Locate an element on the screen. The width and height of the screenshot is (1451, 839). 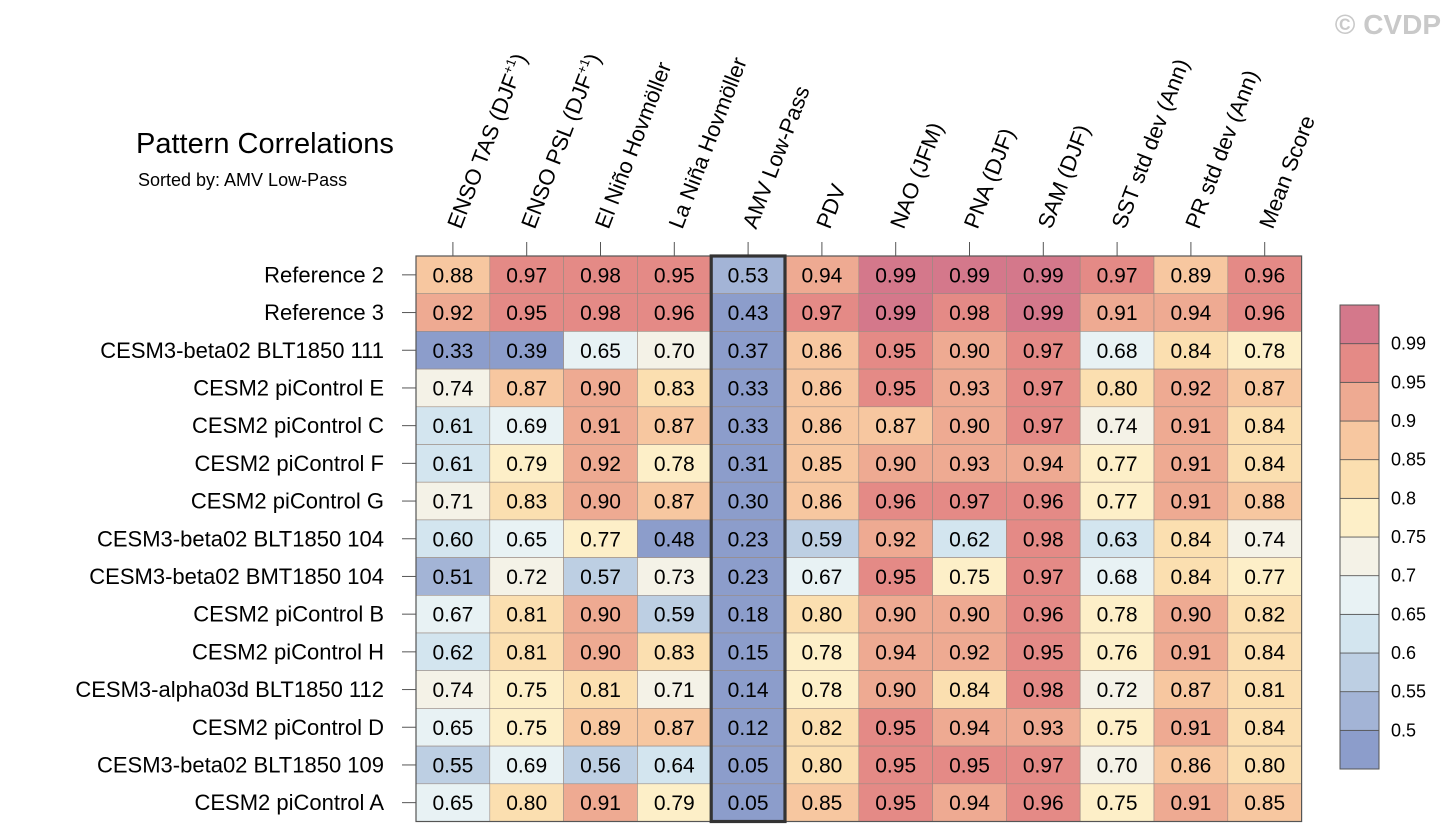
colorbar-label: 0.6 is located at coordinates (1403, 653).